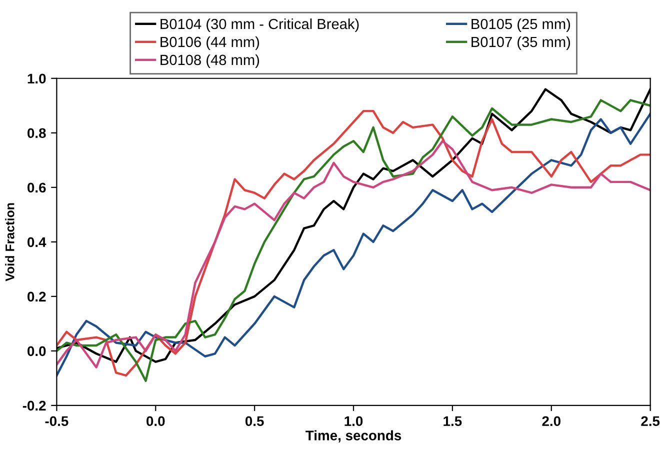  What do you see at coordinates (453, 421) in the screenshot?
I see `x-tick-label: 1.5` at bounding box center [453, 421].